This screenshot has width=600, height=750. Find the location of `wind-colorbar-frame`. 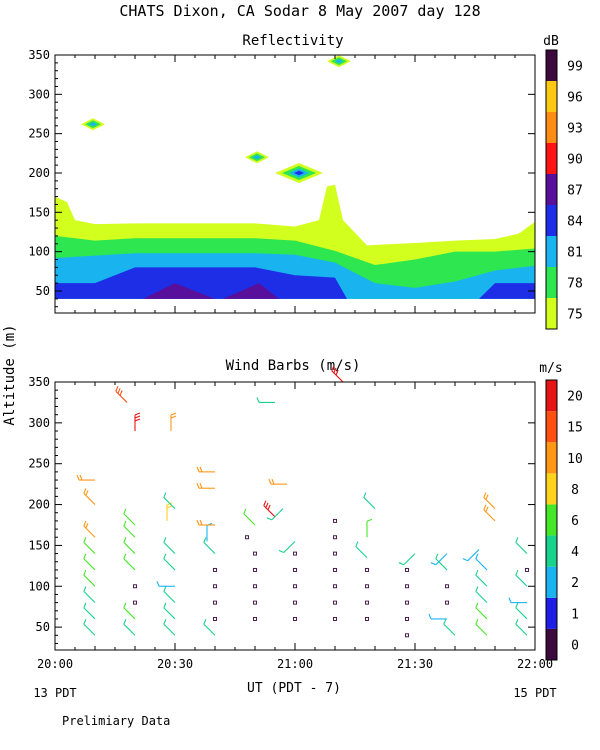

wind-colorbar-frame is located at coordinates (551, 520).